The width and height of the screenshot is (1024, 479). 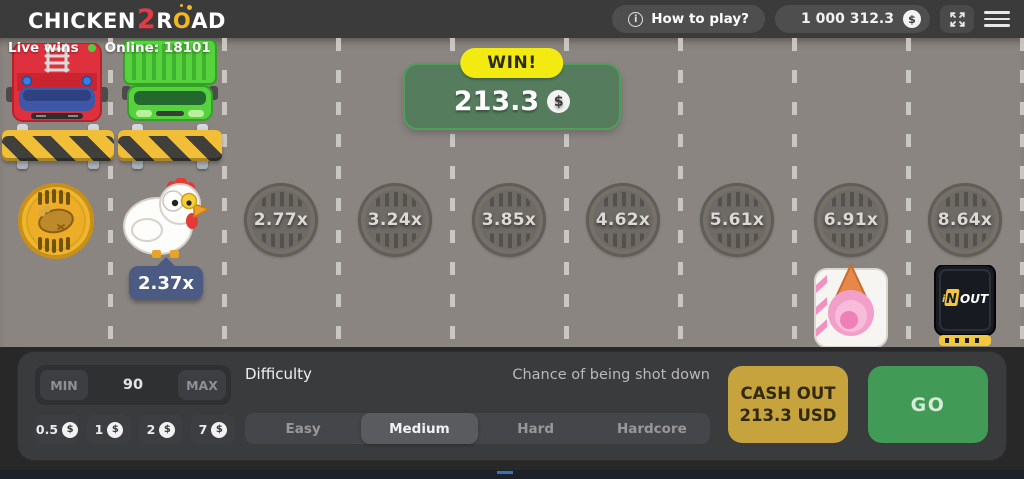 What do you see at coordinates (135, 429) in the screenshot?
I see `quick-bet-chips: 0.5 $ 1 $ 2 $ 7 $` at bounding box center [135, 429].